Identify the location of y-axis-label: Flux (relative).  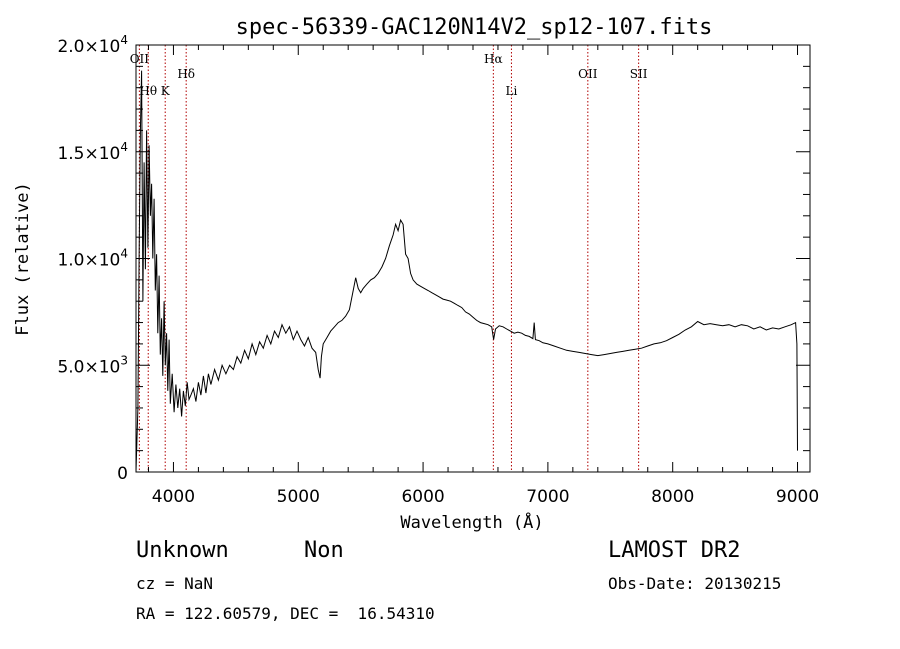
(23, 259).